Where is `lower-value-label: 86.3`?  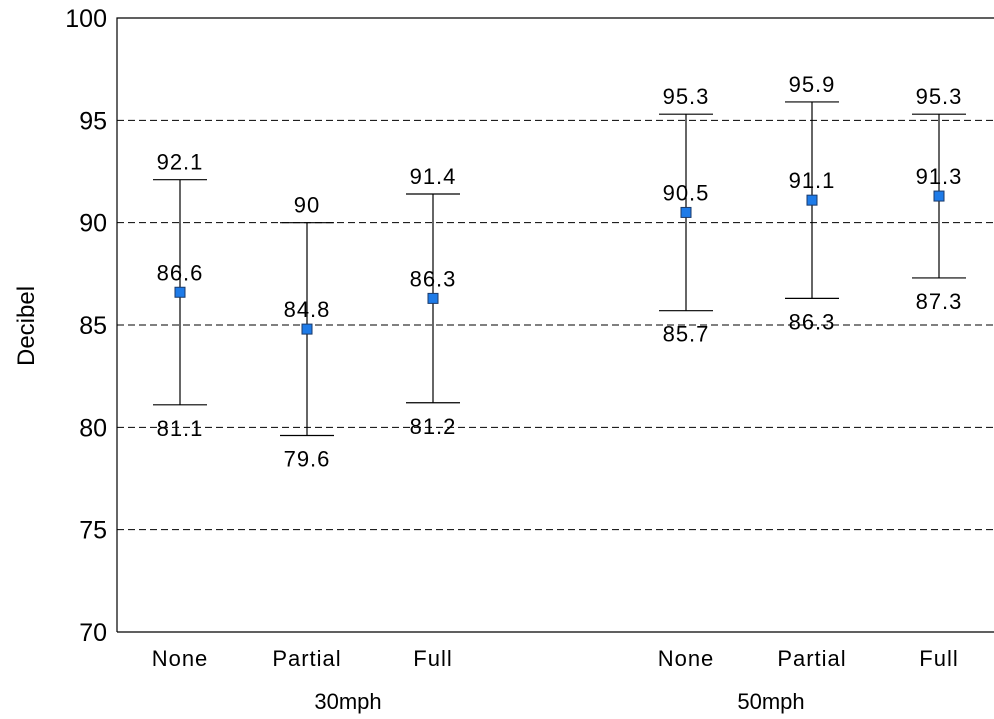 lower-value-label: 86.3 is located at coordinates (812, 321).